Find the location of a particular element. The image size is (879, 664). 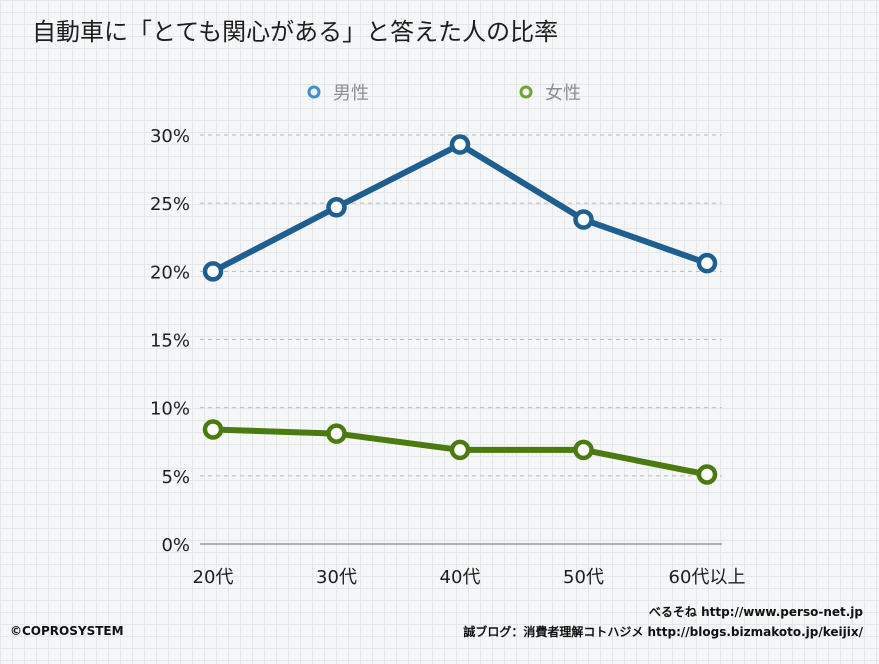

y-tick-label: 20% is located at coordinates (170, 272).